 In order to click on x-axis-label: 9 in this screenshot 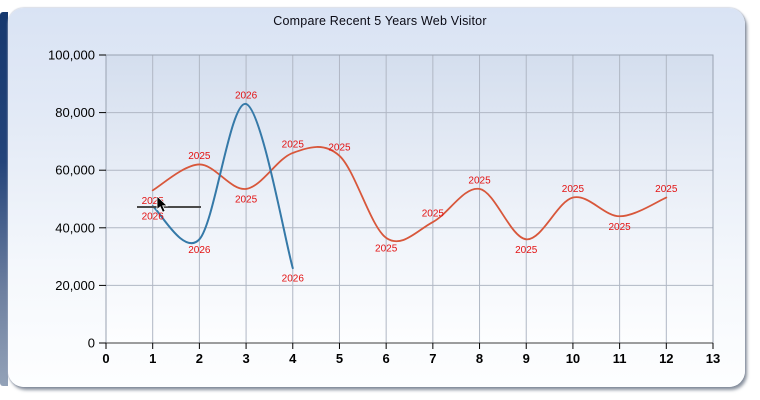, I will do `click(526, 358)`.